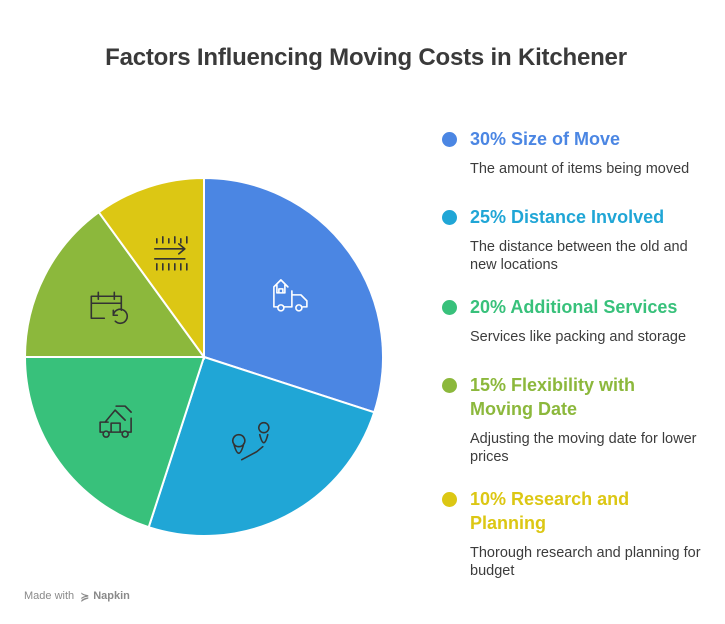 This screenshot has width=725, height=624. I want to click on moving-truck-icon, so click(290, 295).